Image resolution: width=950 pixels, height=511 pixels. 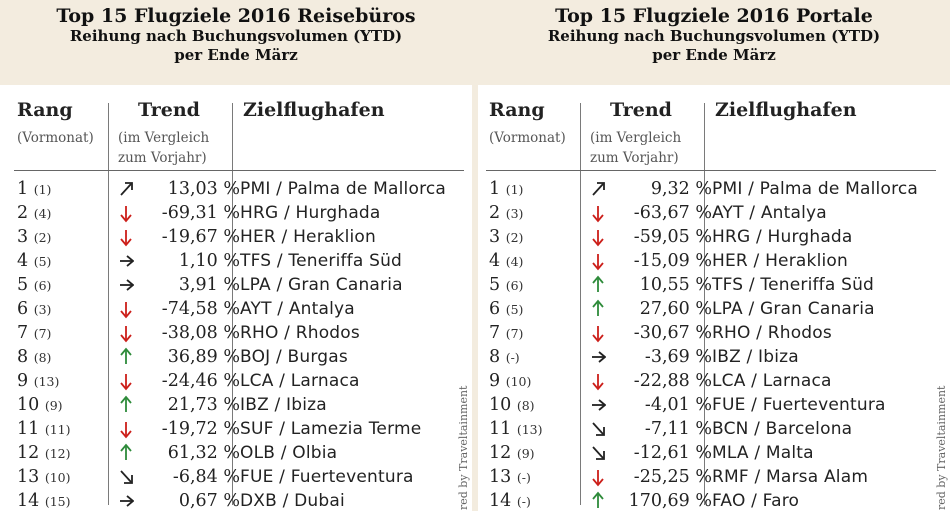 What do you see at coordinates (42, 309) in the screenshot?
I see `previous-rank: (3)` at bounding box center [42, 309].